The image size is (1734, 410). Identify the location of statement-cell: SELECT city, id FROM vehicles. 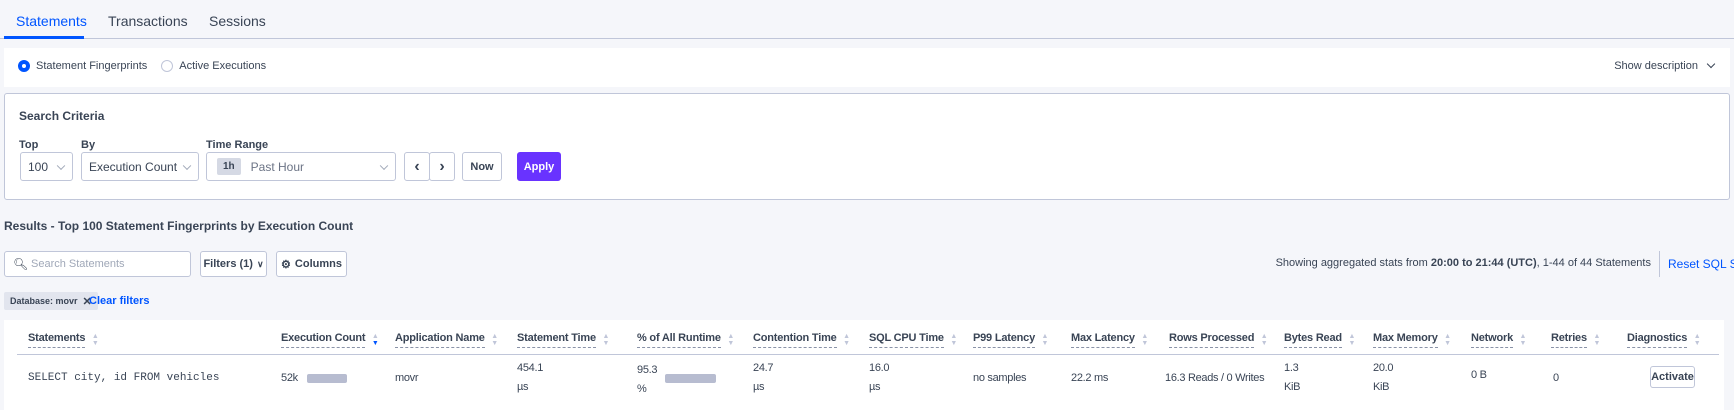
(124, 378).